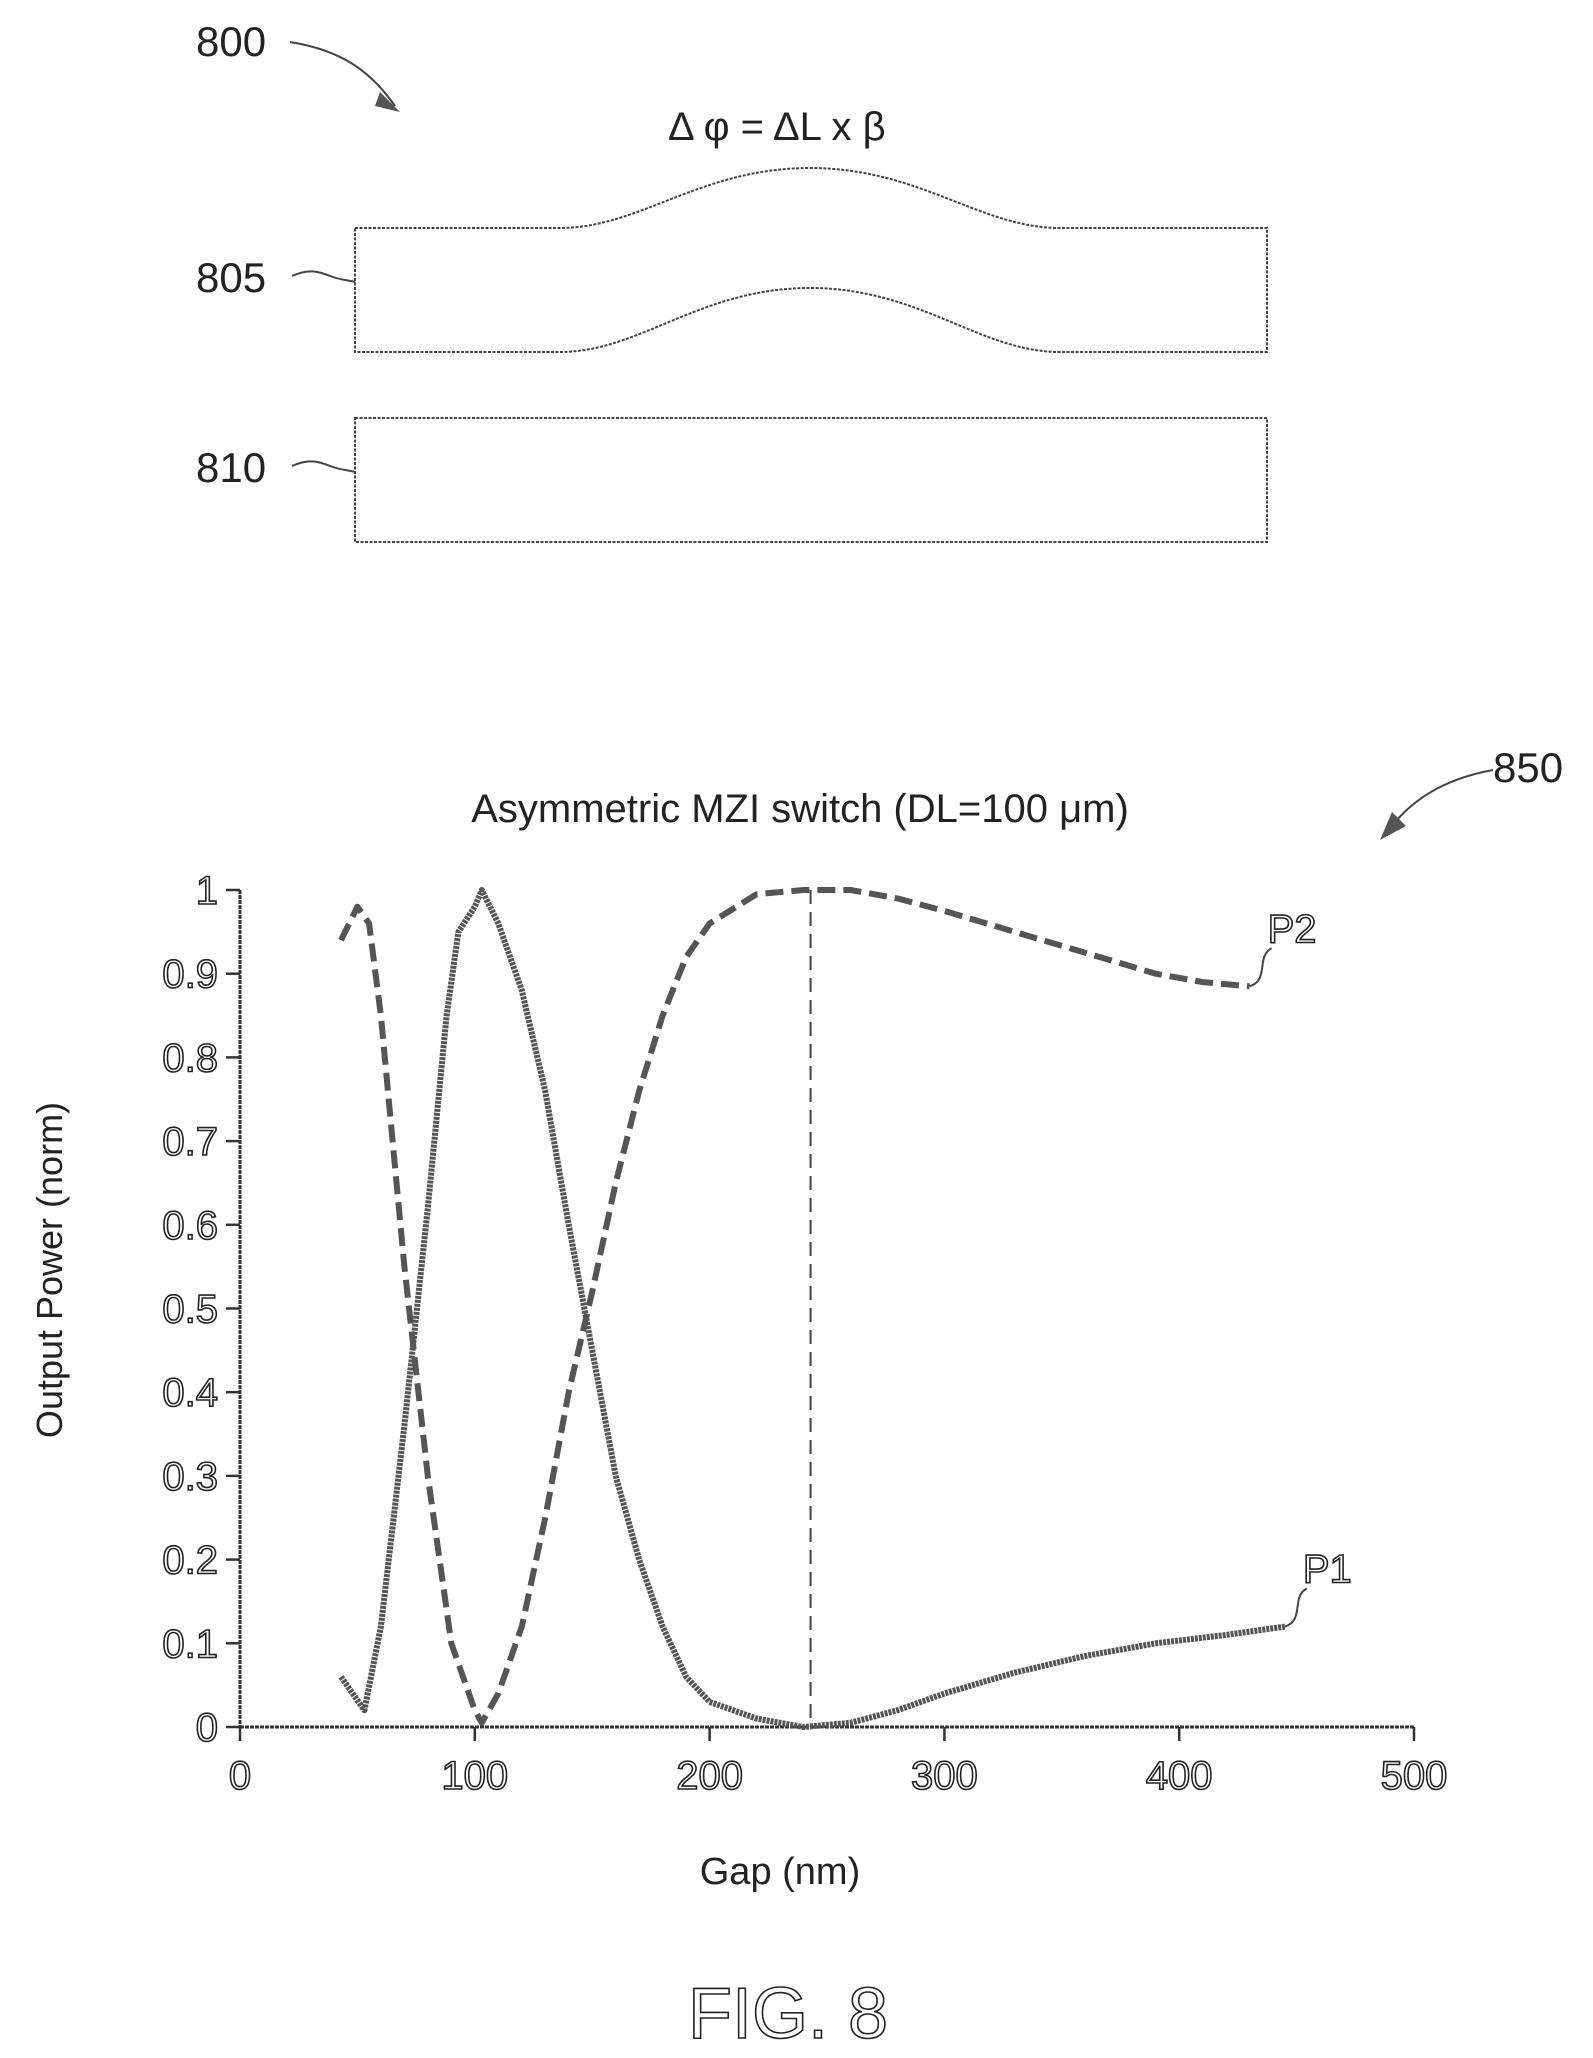 The width and height of the screenshot is (1593, 2058). Describe the element at coordinates (323, 466) in the screenshot. I see `ref-810-leader` at that location.